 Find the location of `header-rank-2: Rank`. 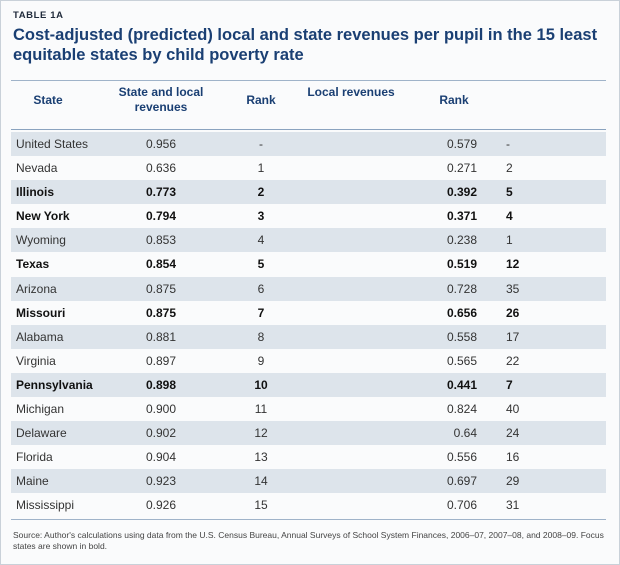

header-rank-2: Rank is located at coordinates (454, 100).